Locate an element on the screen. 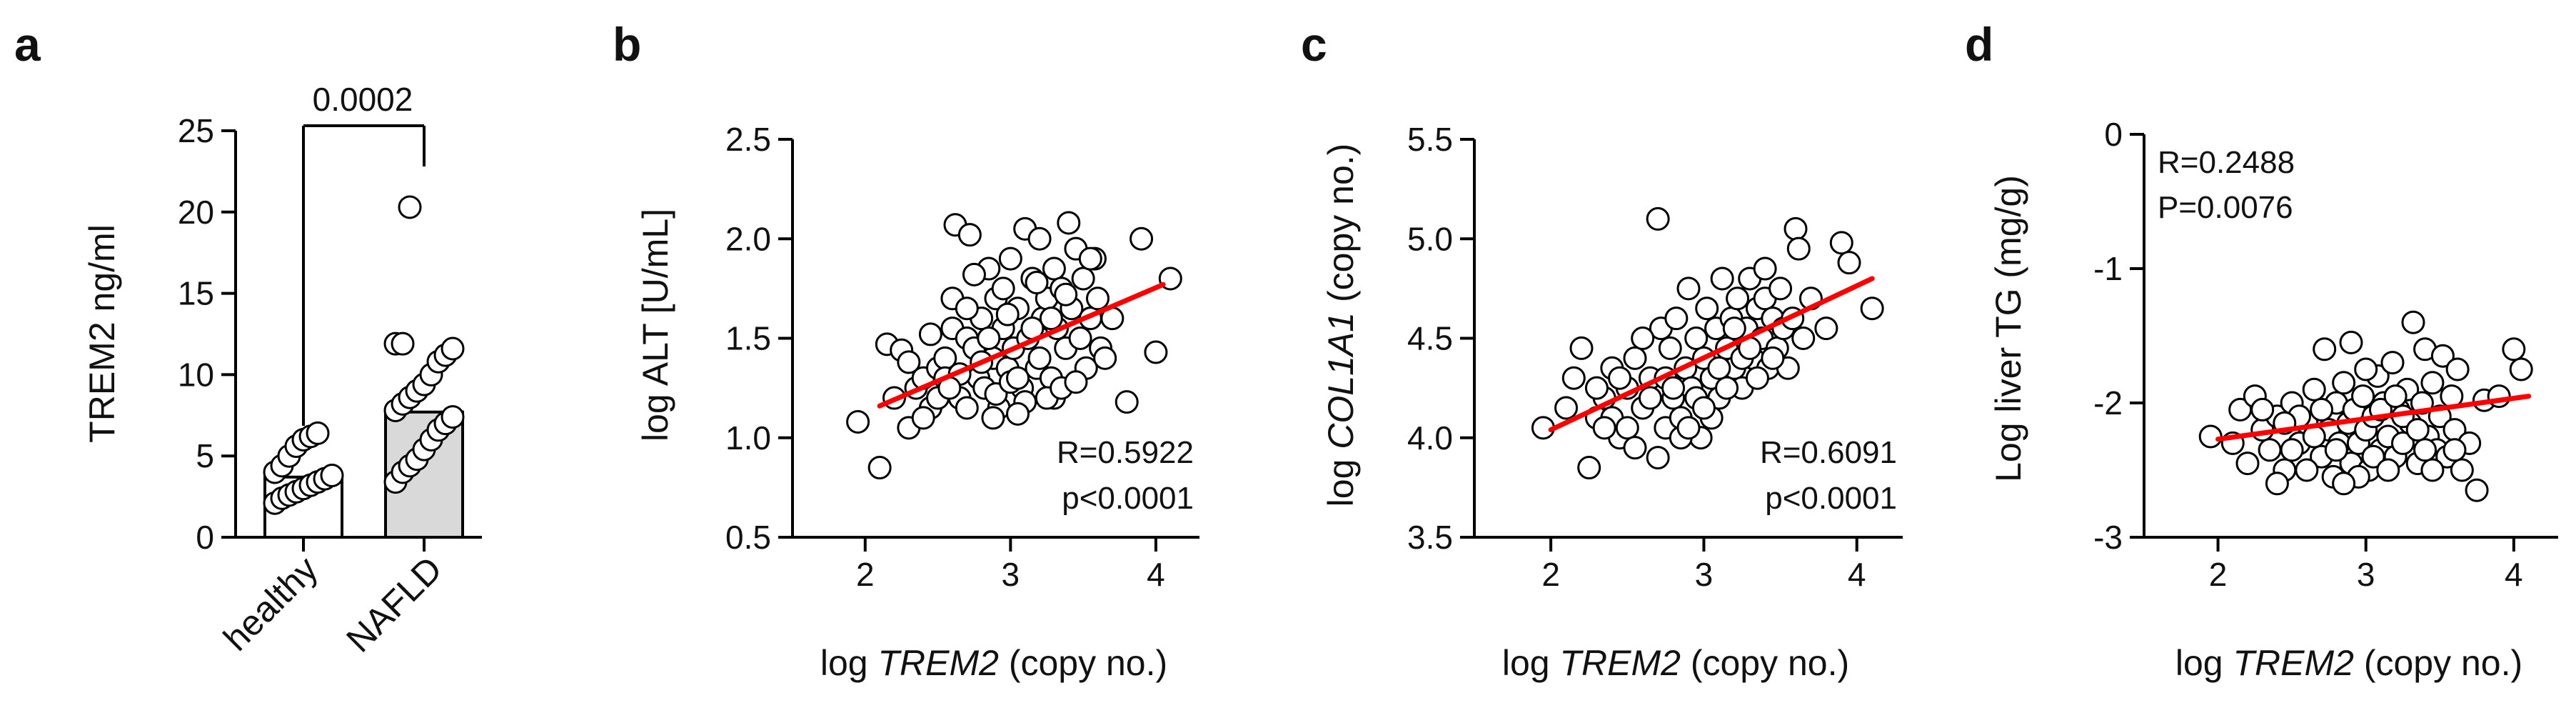 This screenshot has height=728, width=2576. y-tick-label: 1.0 is located at coordinates (748, 438).